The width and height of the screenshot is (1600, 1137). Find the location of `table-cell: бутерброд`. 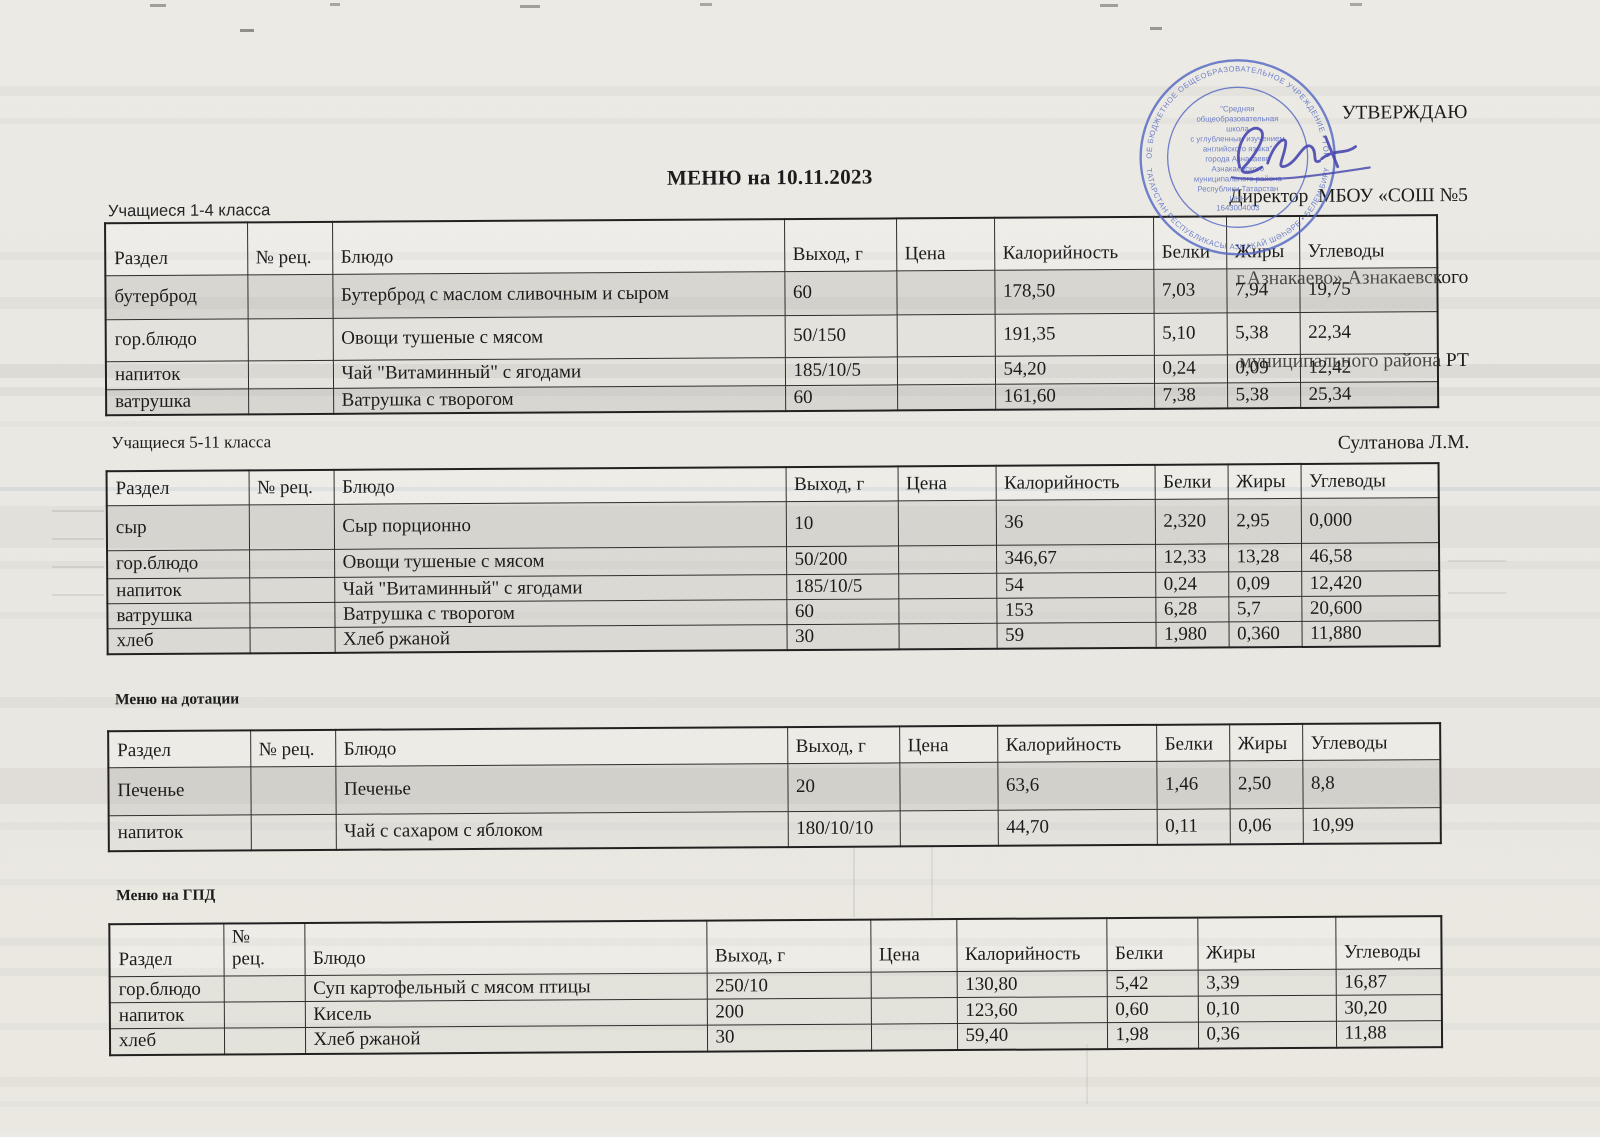

table-cell: бутерброд is located at coordinates (176, 297).